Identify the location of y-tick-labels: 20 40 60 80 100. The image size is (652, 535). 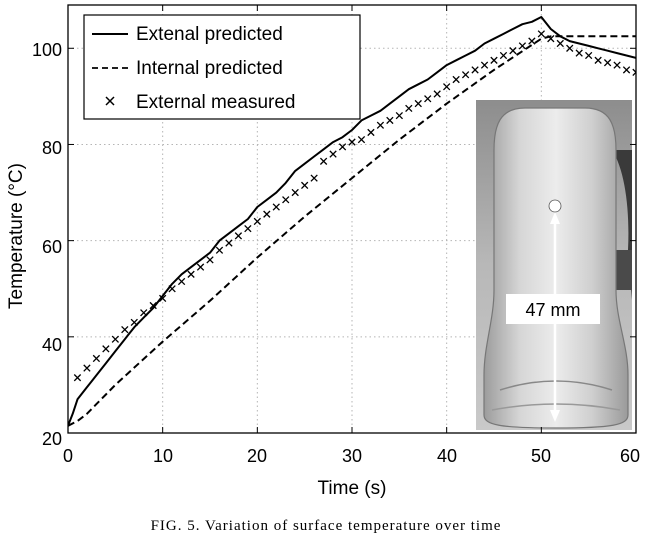
(47, 244).